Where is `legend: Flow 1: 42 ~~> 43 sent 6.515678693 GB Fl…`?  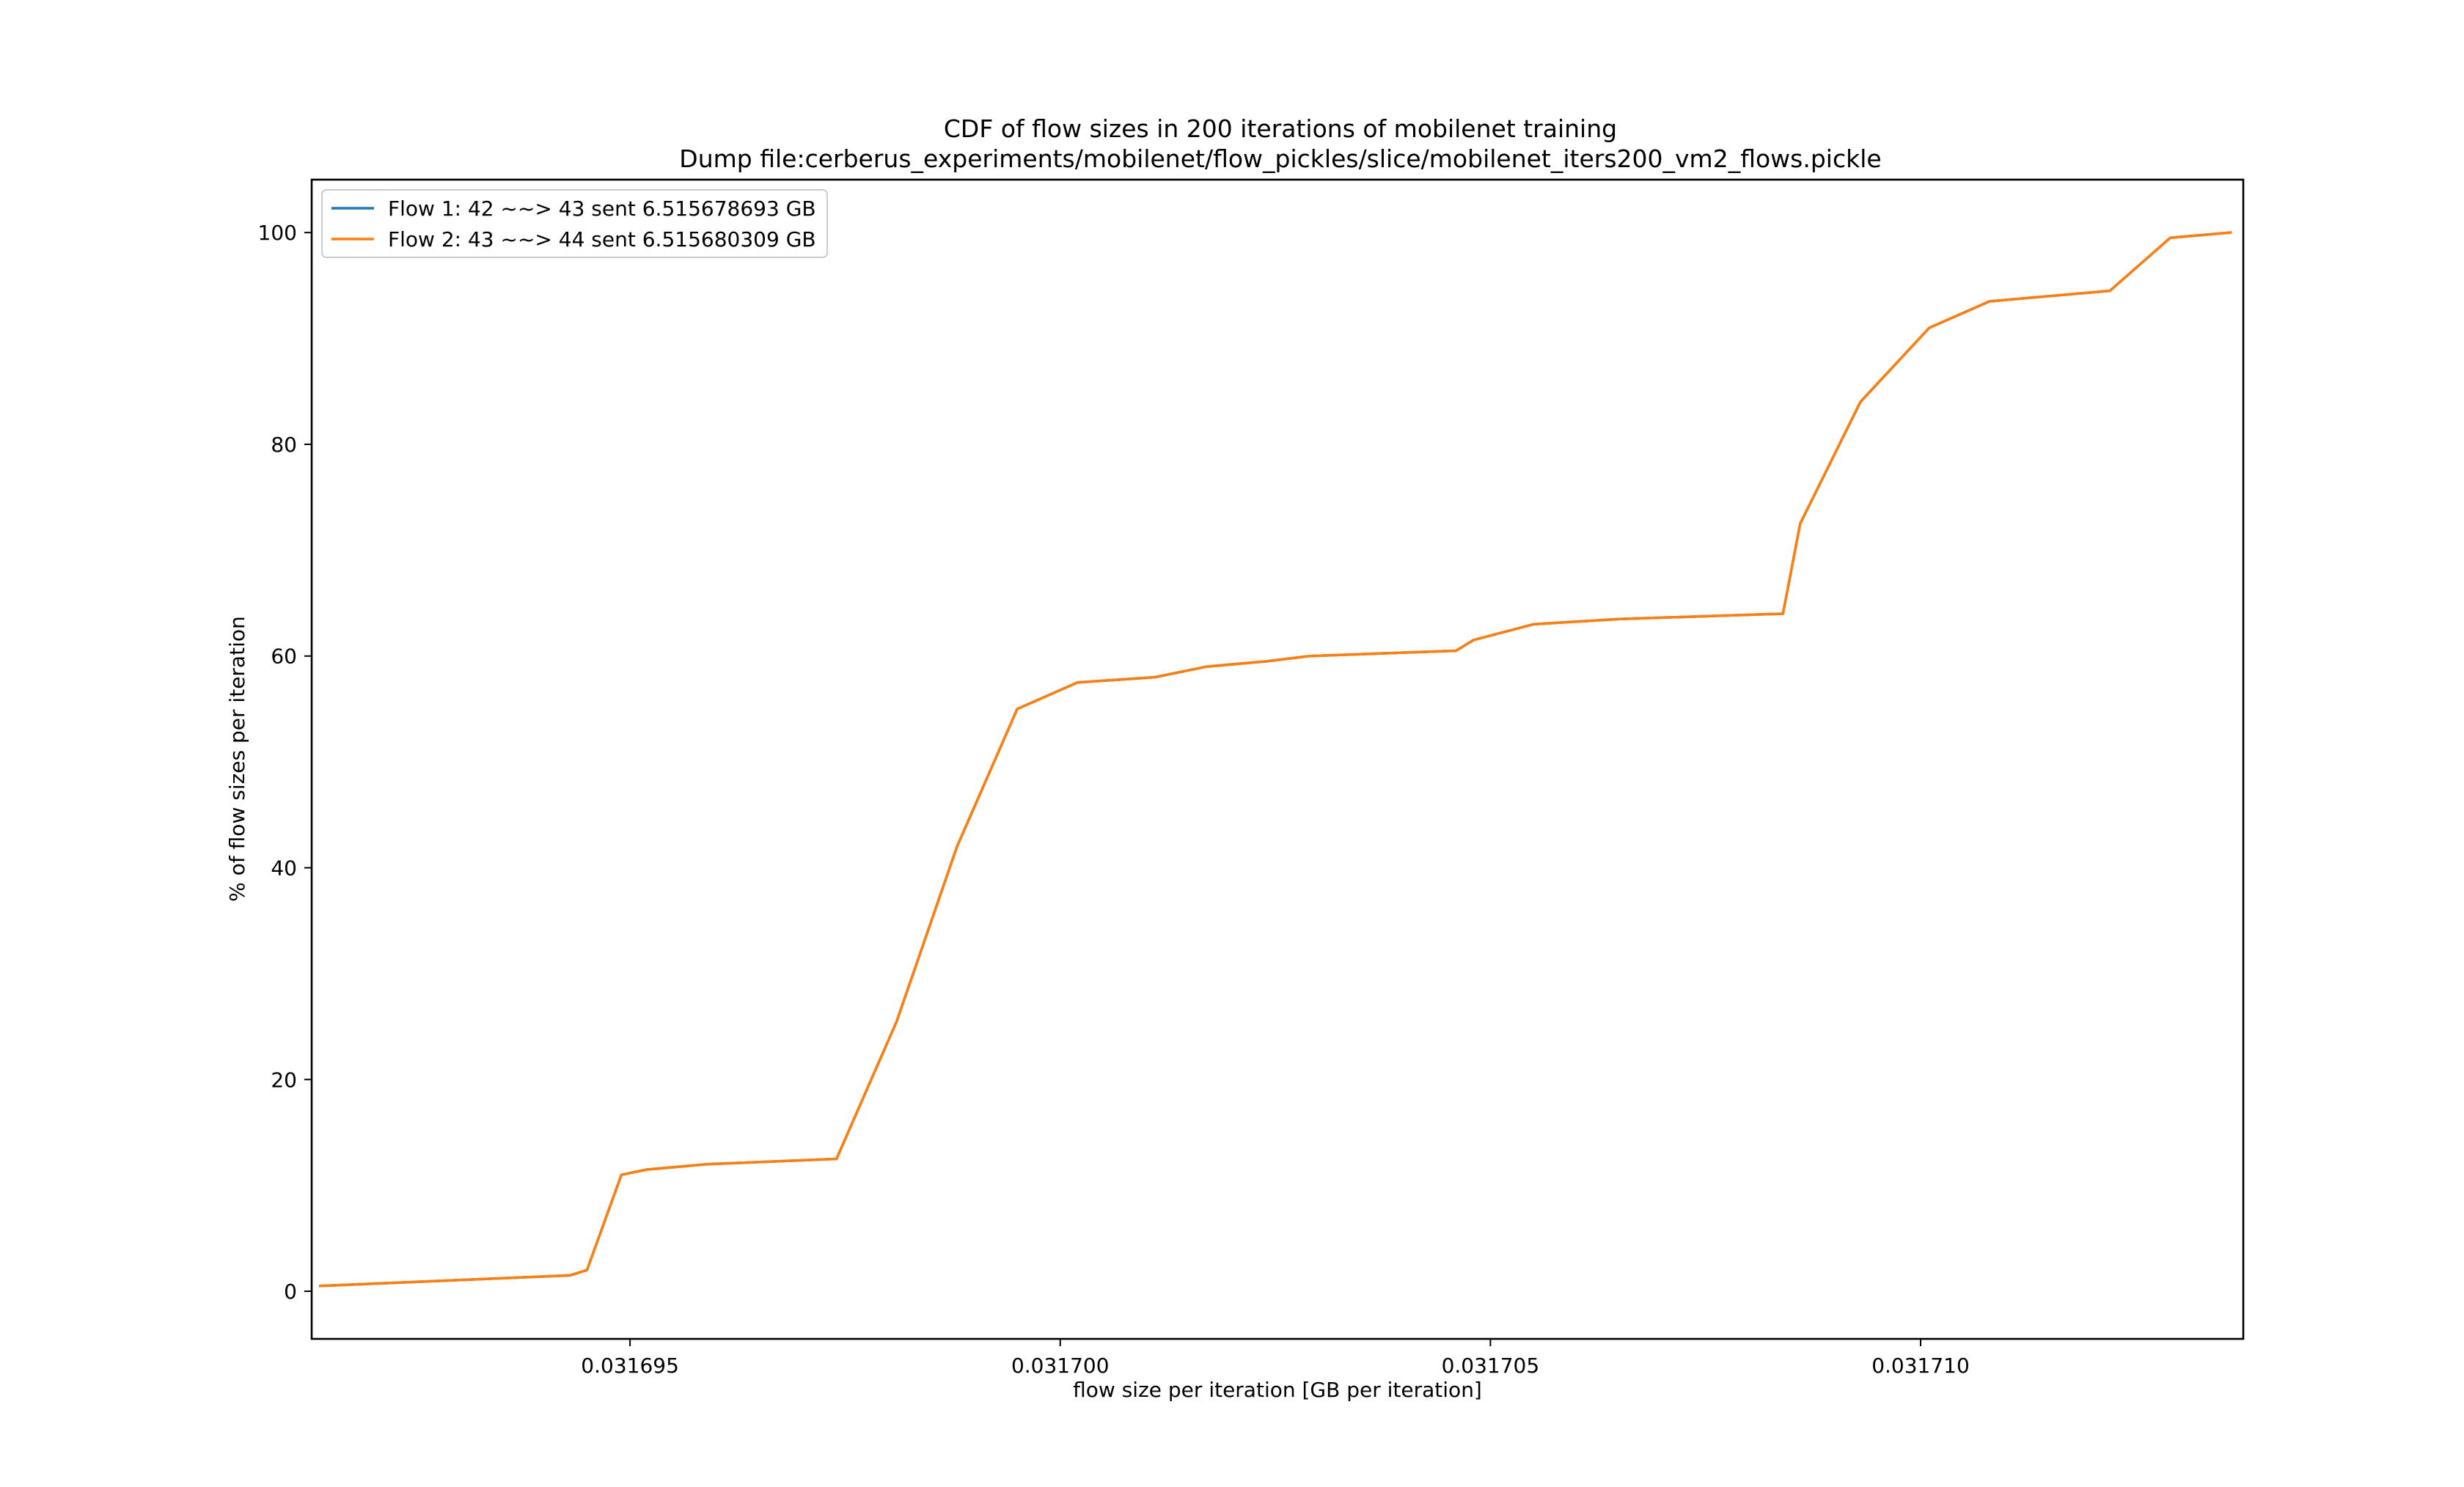 legend: Flow 1: 42 ~~> 43 sent 6.515678693 GB Fl… is located at coordinates (574, 224).